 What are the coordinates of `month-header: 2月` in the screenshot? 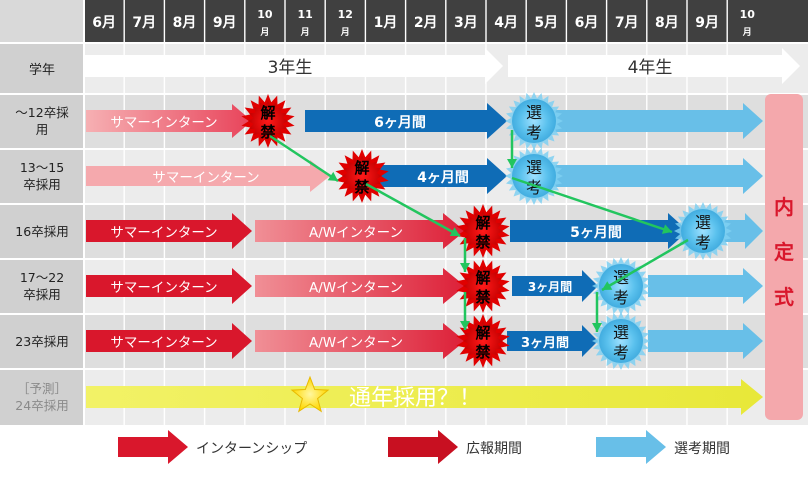 It's located at (426, 23).